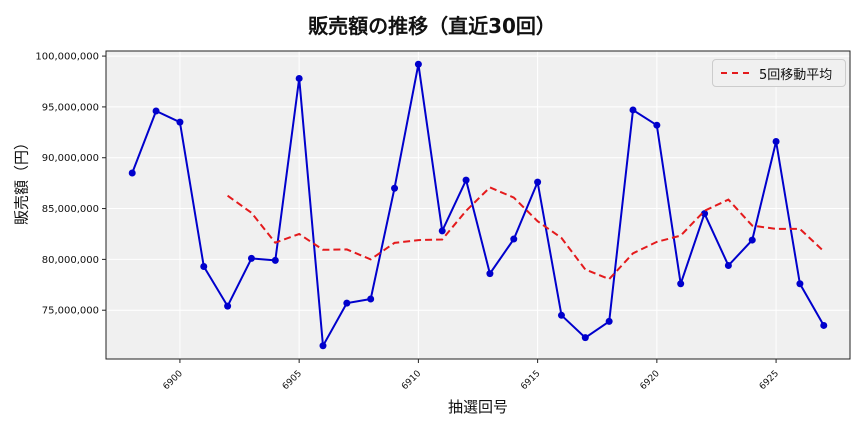  I want to click on y-tick-label: 95,000,000, so click(70, 107).